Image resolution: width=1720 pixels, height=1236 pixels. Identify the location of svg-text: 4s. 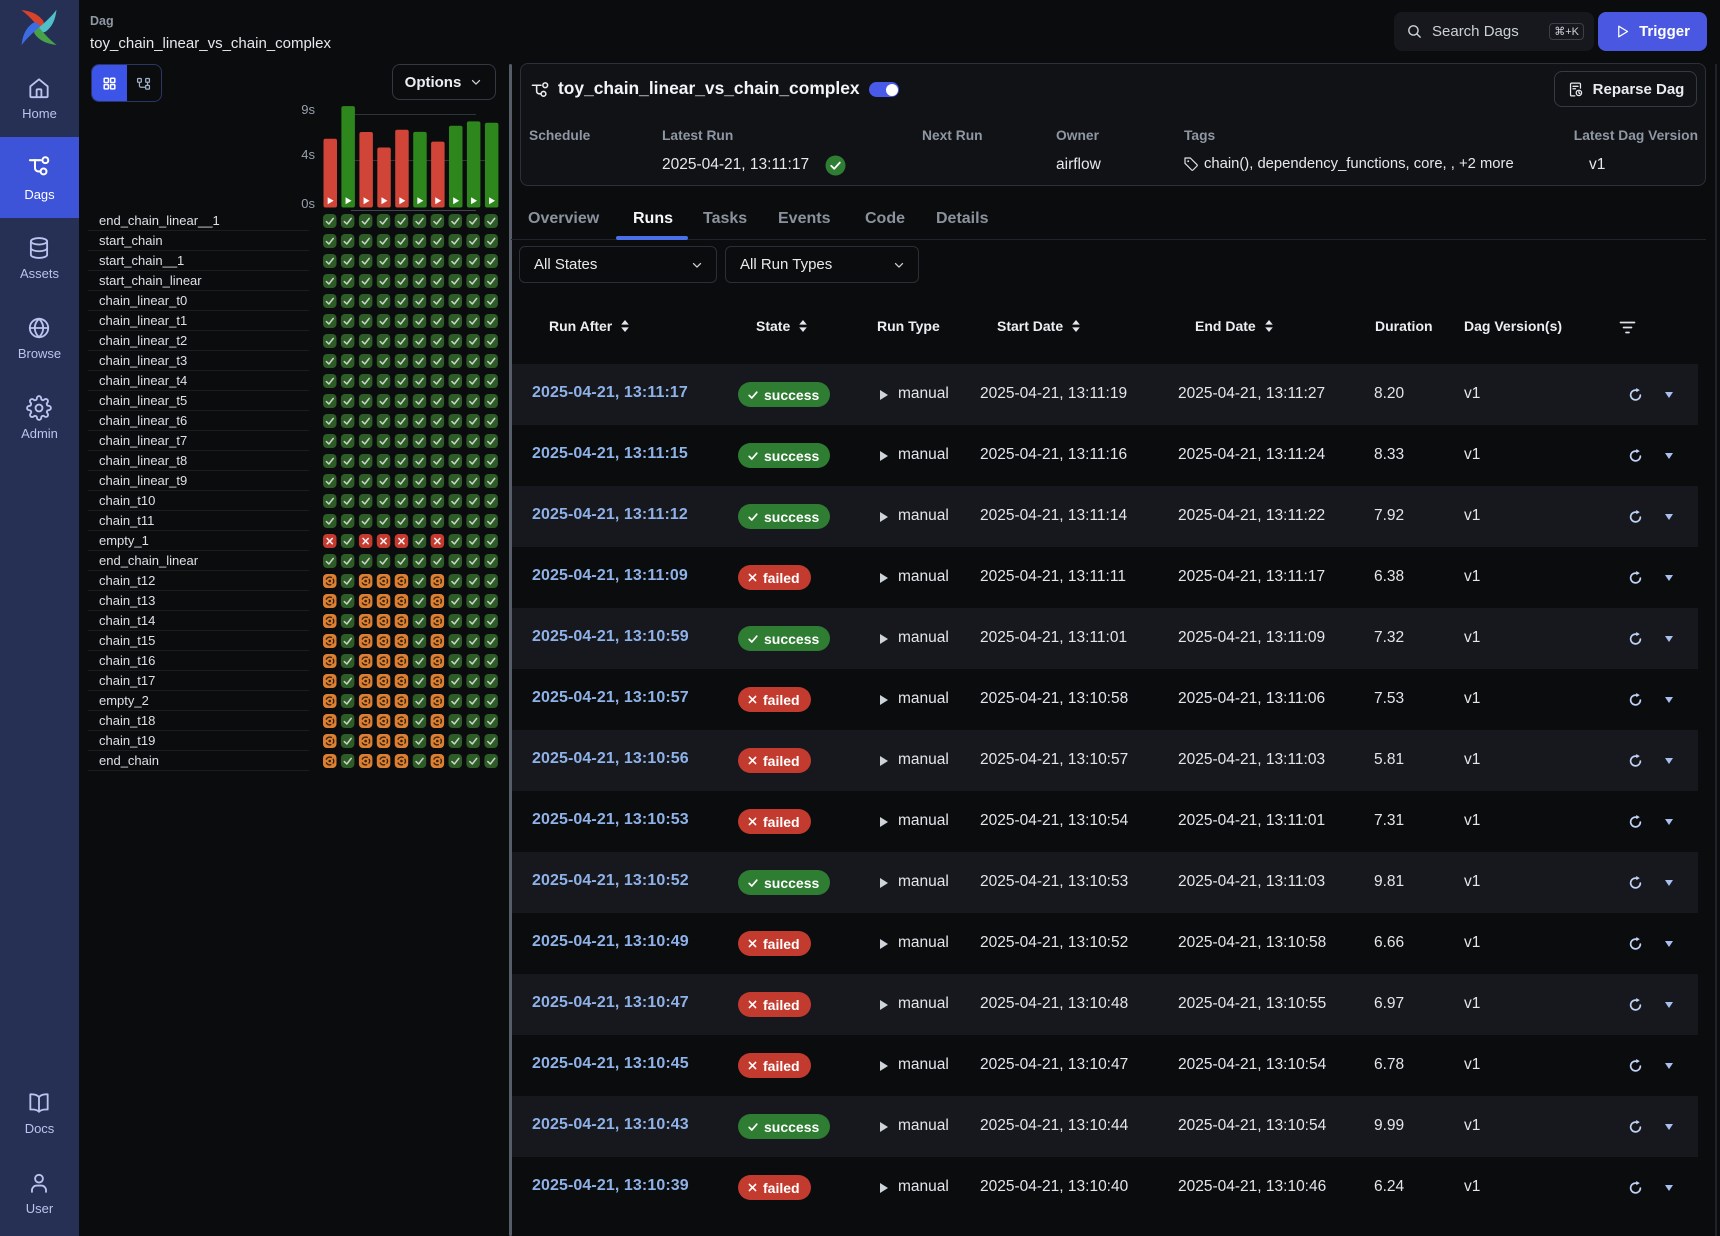
(308, 154).